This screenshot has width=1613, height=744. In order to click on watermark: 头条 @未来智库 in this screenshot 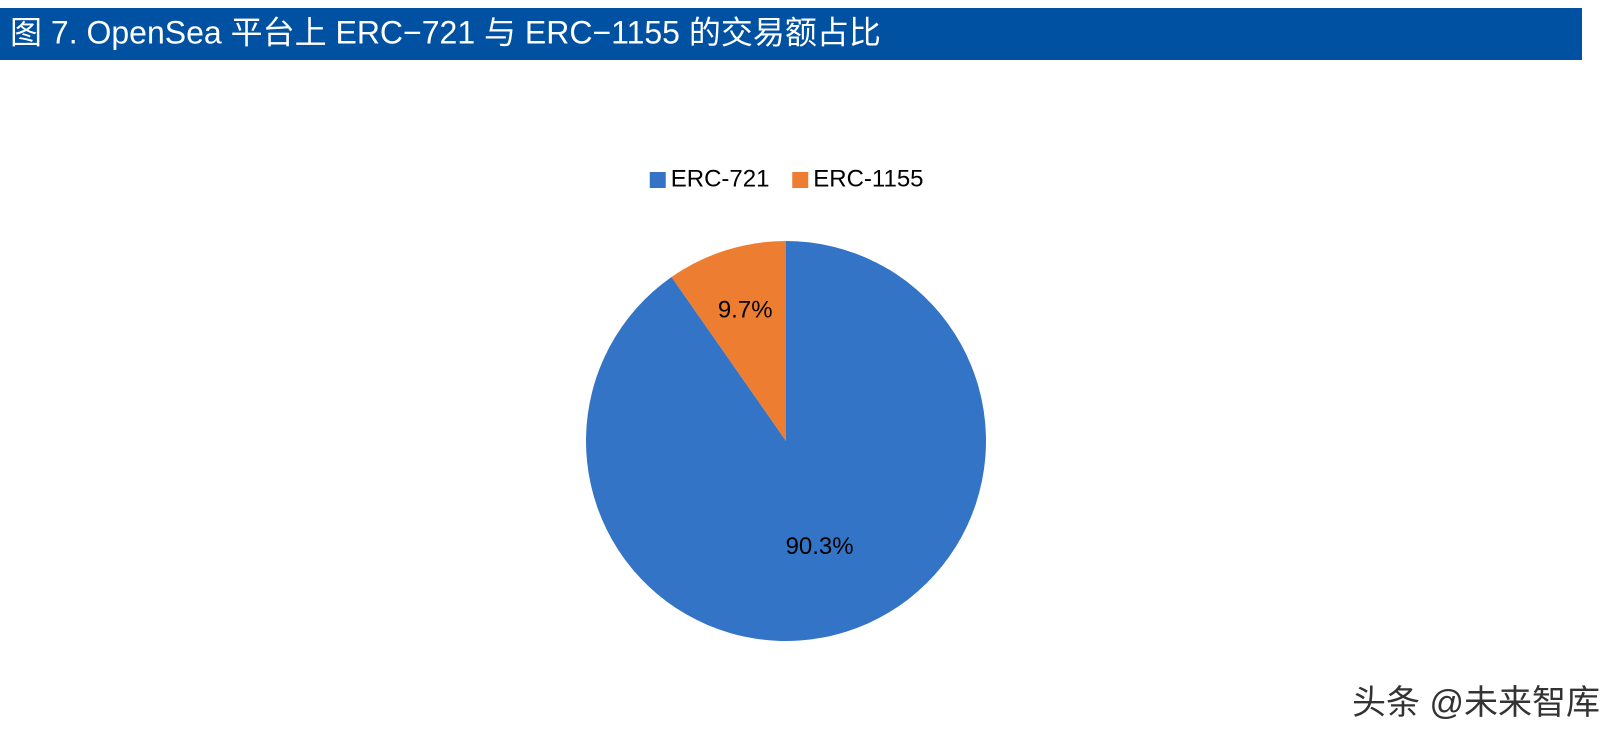, I will do `click(1476, 703)`.